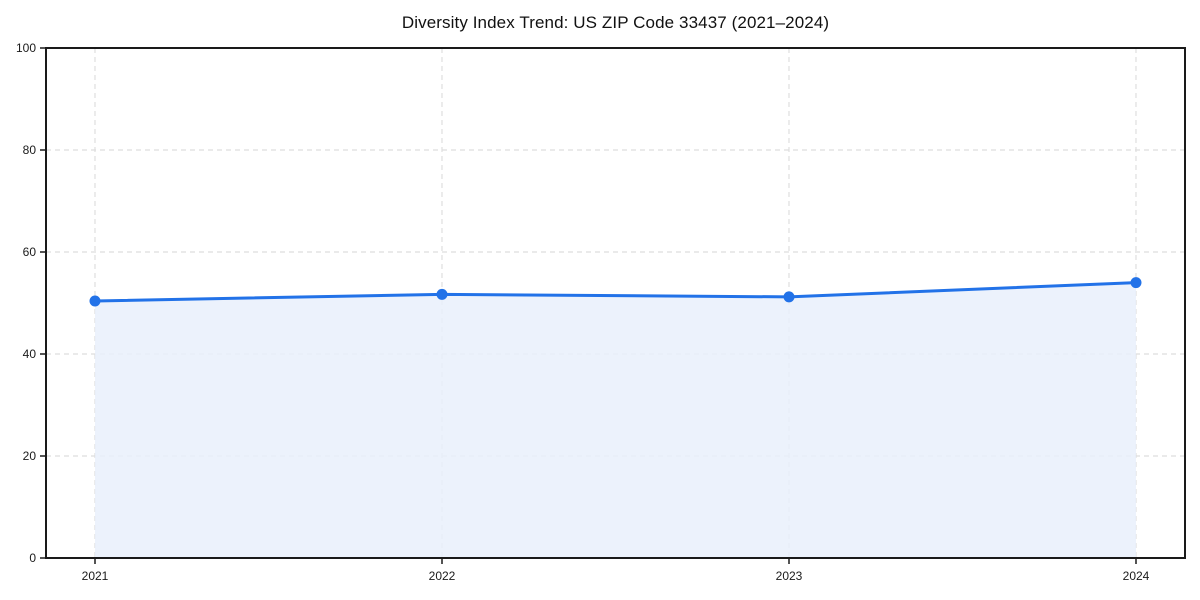 This screenshot has height=600, width=1200. Describe the element at coordinates (615, 292) in the screenshot. I see `trend-line` at that location.